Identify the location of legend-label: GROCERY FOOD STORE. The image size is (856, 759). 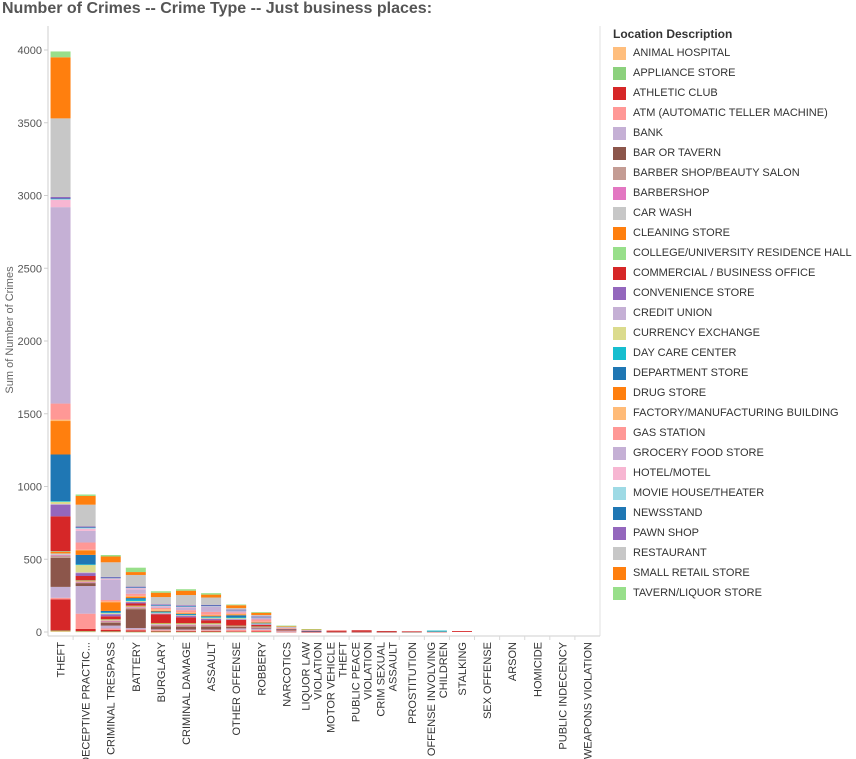
(698, 453).